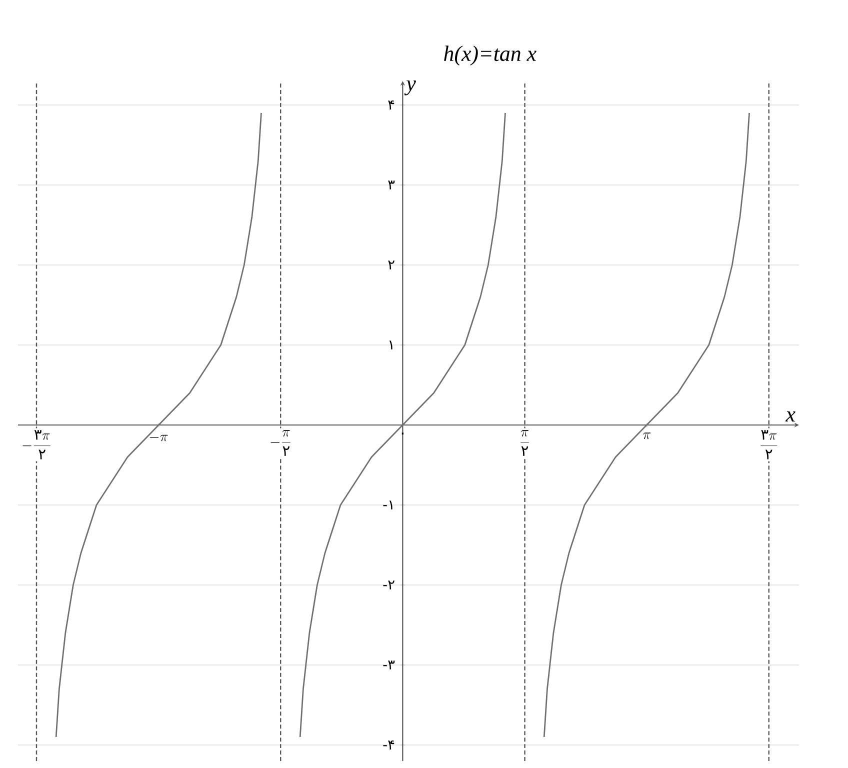 The width and height of the screenshot is (848, 768). I want to click on x-tick-label: $\frac{\pi}{\mbox{۲}}$, so click(525, 443).